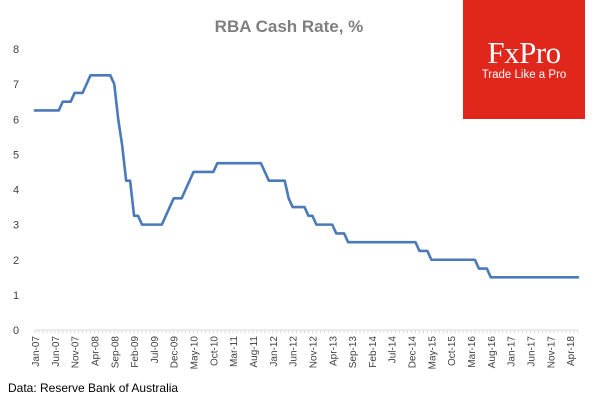  What do you see at coordinates (36, 351) in the screenshot?
I see `x-tick-label: Jan-07` at bounding box center [36, 351].